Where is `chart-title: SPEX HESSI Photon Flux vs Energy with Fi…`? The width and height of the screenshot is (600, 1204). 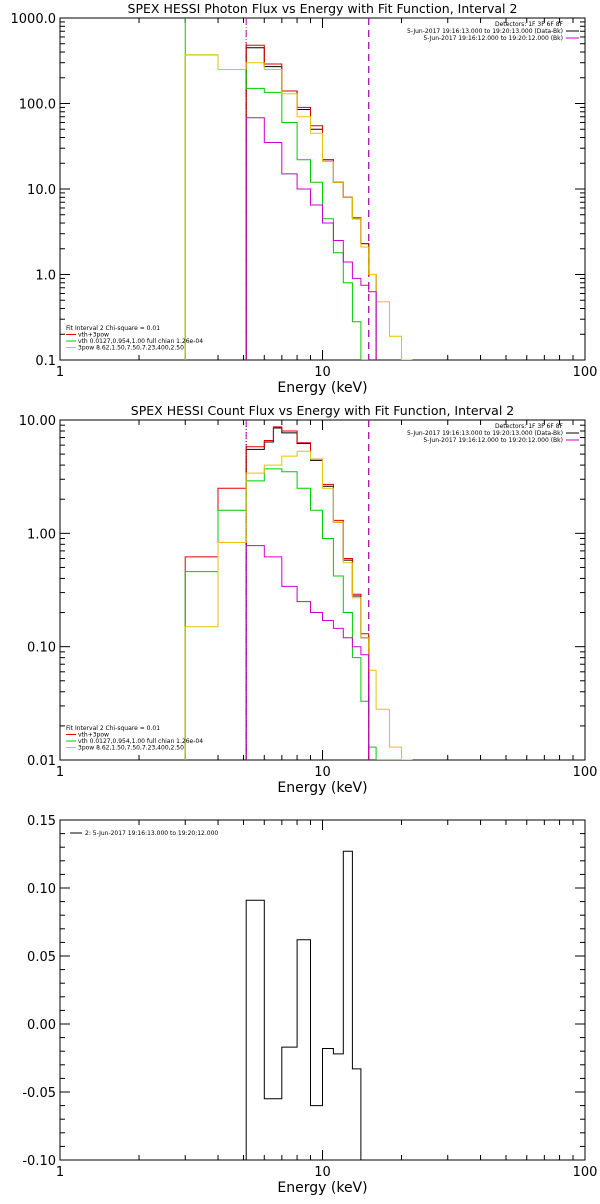 chart-title: SPEX HESSI Photon Flux vs Energy with Fi… is located at coordinates (323, 8).